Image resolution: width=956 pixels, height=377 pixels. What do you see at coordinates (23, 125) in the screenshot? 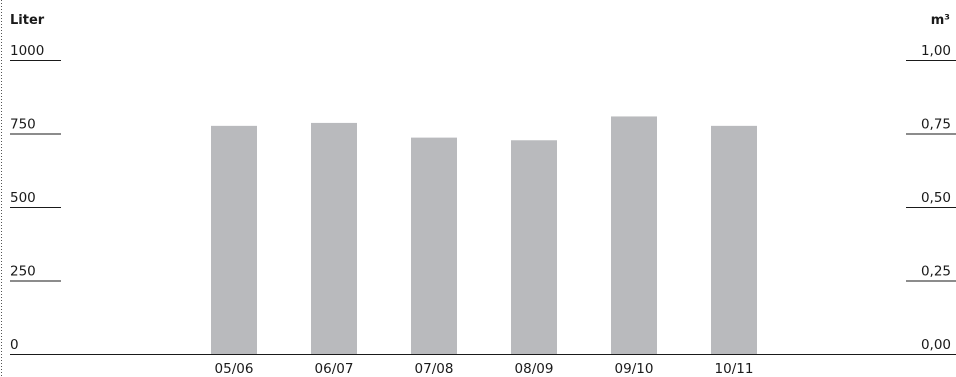
I see `left-tick-label: 750` at bounding box center [23, 125].